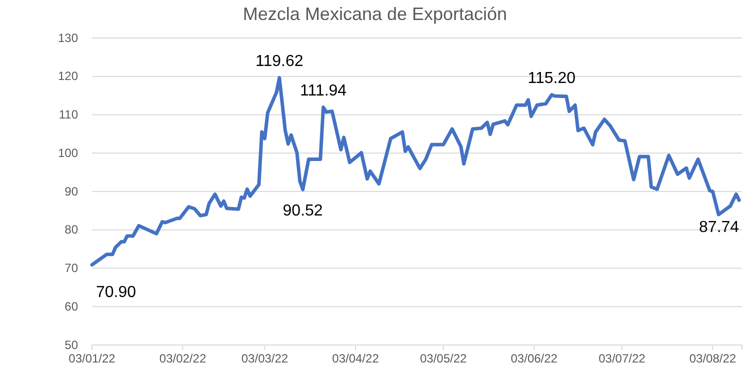 The image size is (750, 375). Describe the element at coordinates (323, 91) in the screenshot. I see `annotation: 111.94` at that location.